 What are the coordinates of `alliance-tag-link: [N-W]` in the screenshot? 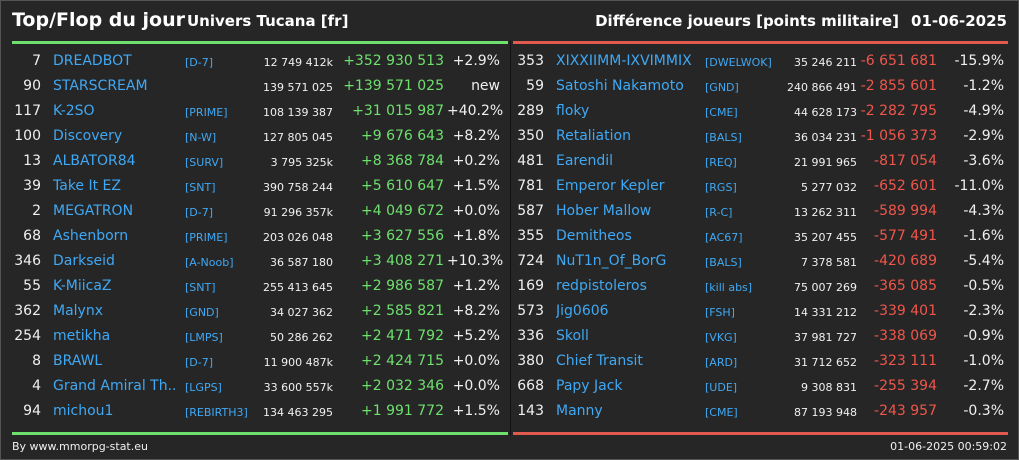 It's located at (201, 137).